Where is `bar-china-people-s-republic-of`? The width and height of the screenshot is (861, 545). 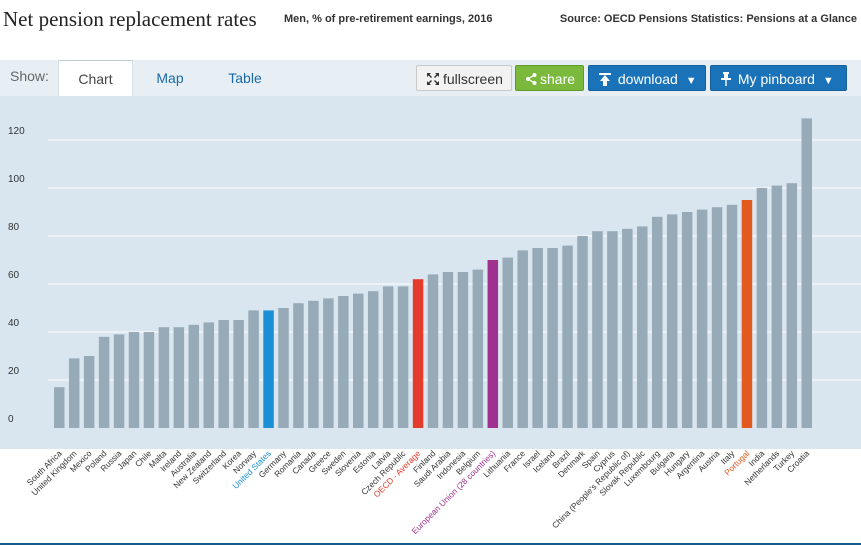
bar-china-people-s-republic-of is located at coordinates (627, 328).